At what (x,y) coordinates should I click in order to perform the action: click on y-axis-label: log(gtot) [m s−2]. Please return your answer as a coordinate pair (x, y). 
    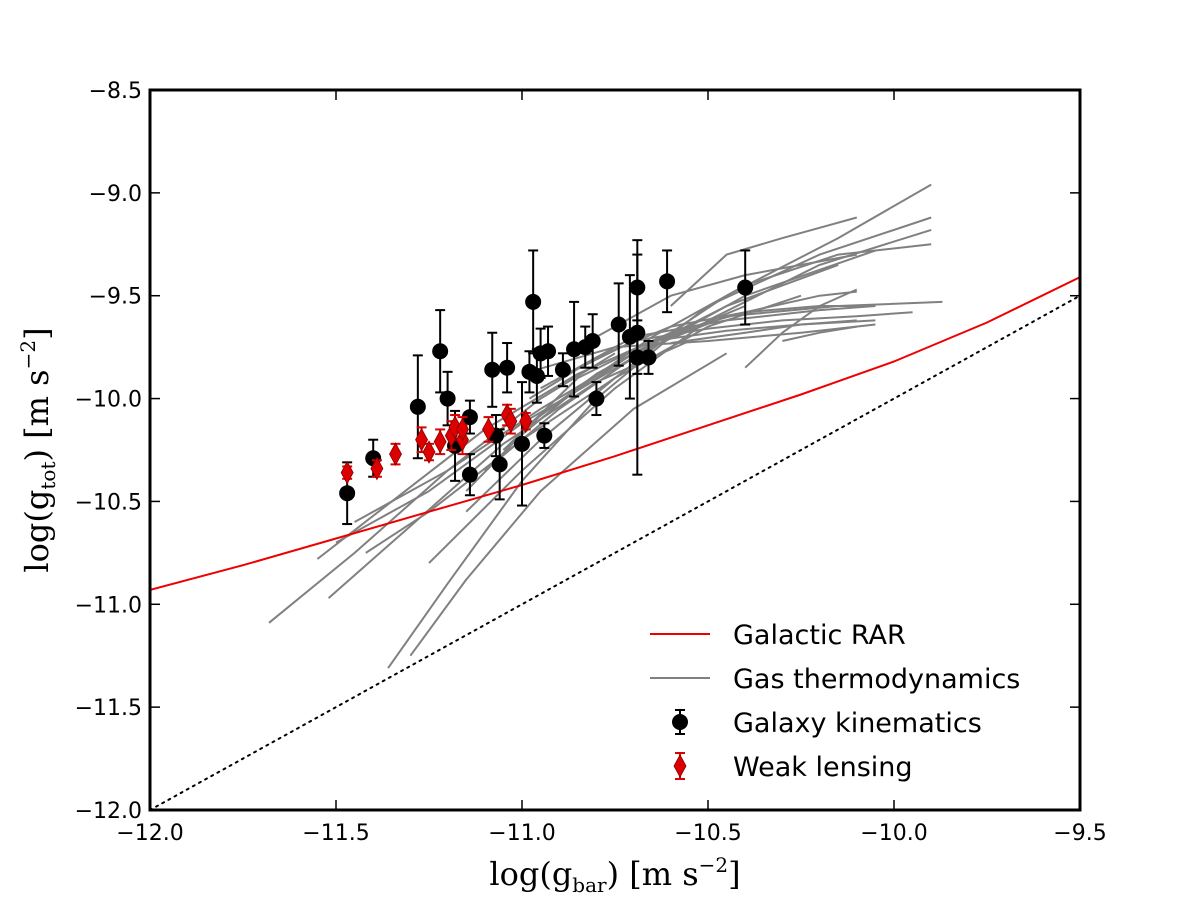
    Looking at the image, I should click on (38, 449).